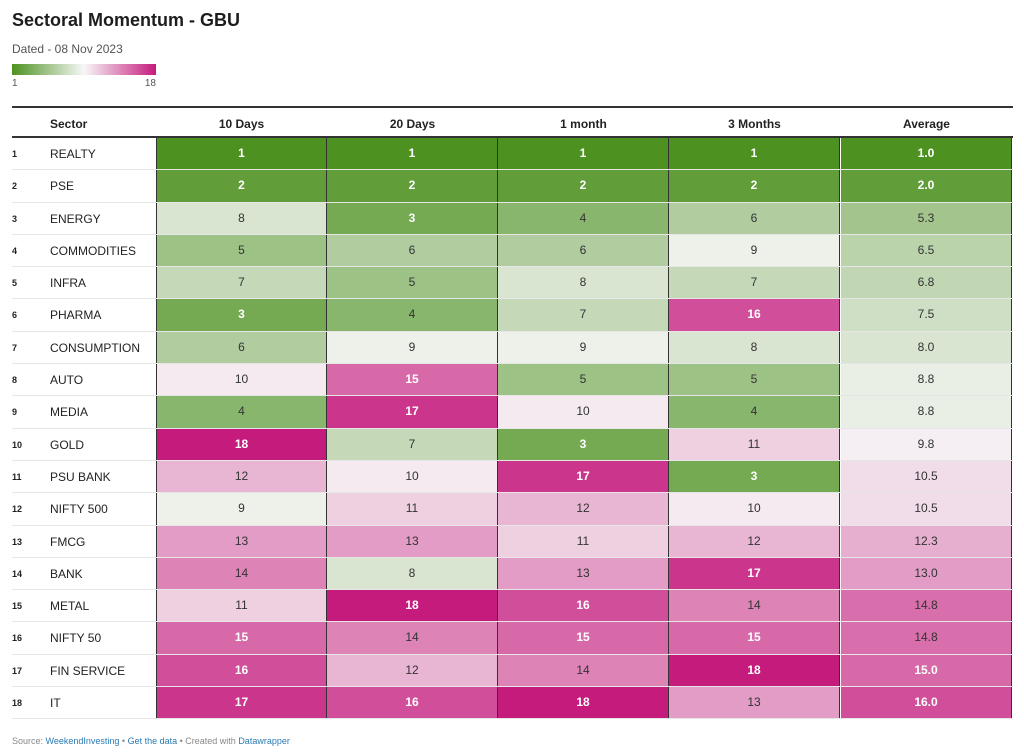 Image resolution: width=1024 pixels, height=756 pixels. What do you see at coordinates (17, 703) in the screenshot?
I see `row-rank: 18` at bounding box center [17, 703].